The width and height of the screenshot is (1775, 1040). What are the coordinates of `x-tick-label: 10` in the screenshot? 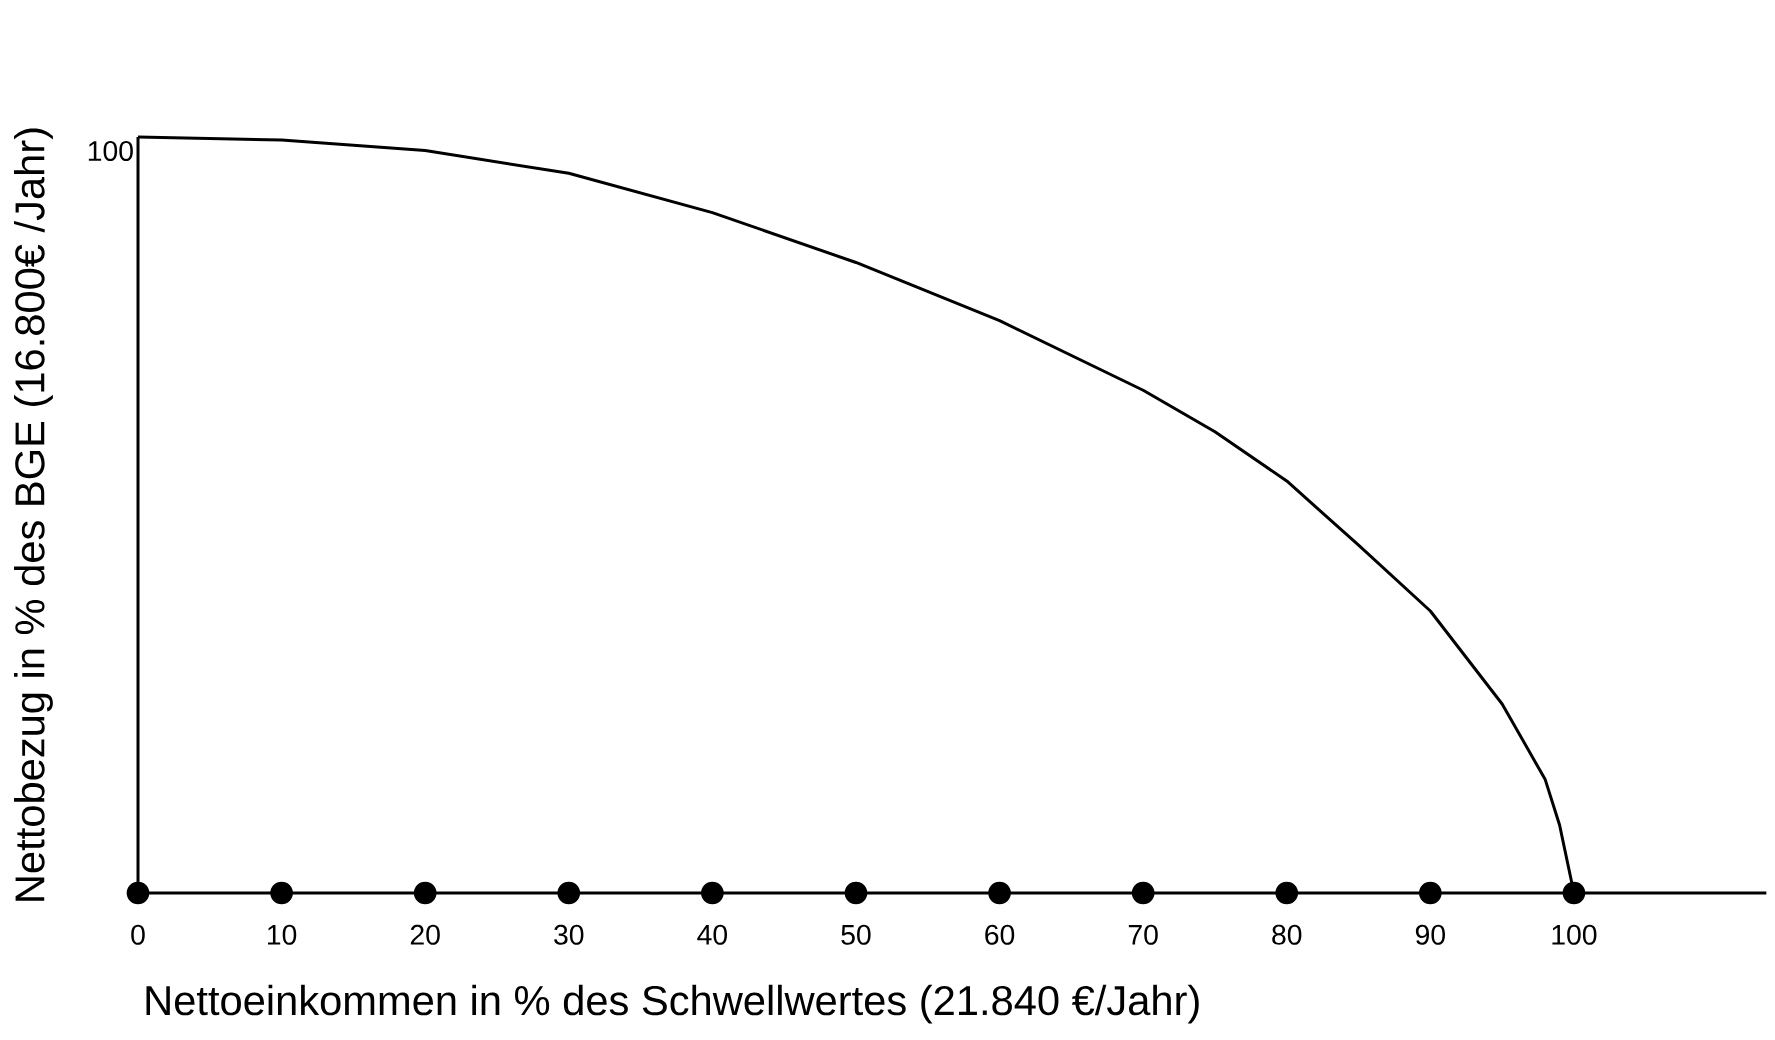 It's located at (282, 934).